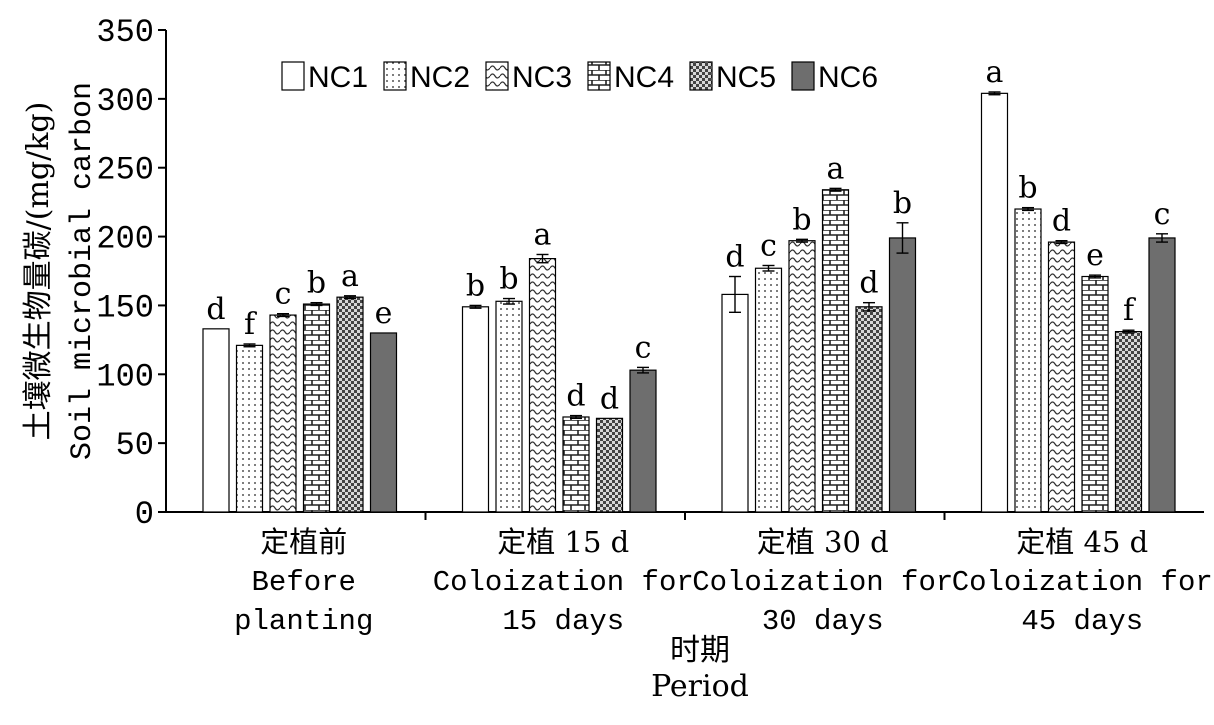 The height and width of the screenshot is (725, 1214). I want to click on y-tick-label: 50, so click(135, 445).